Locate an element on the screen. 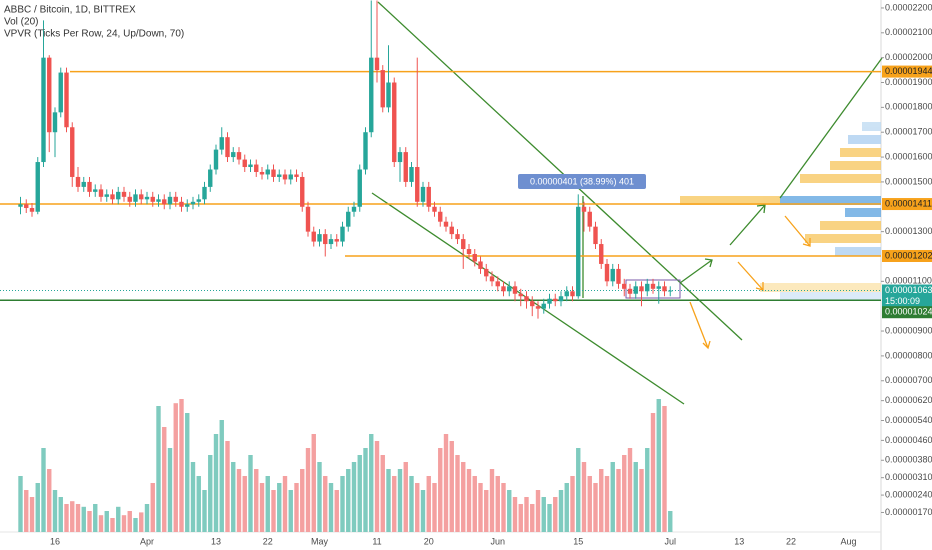 Image resolution: width=932 pixels, height=550 pixels. last-price-tag-bg is located at coordinates (907, 290).